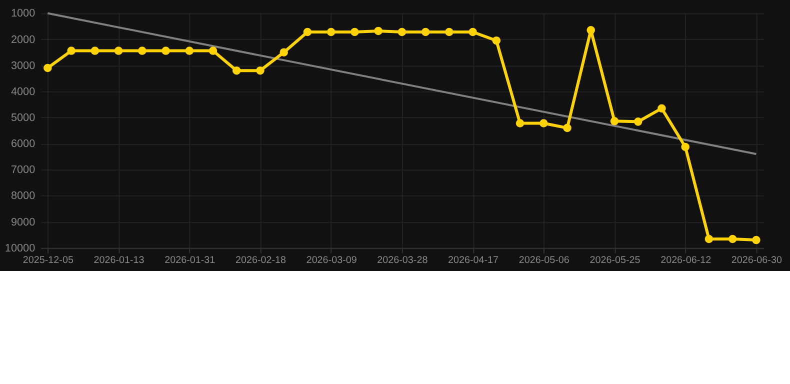  What do you see at coordinates (686, 260) in the screenshot?
I see `x-tick-label: 2026-06-12` at bounding box center [686, 260].